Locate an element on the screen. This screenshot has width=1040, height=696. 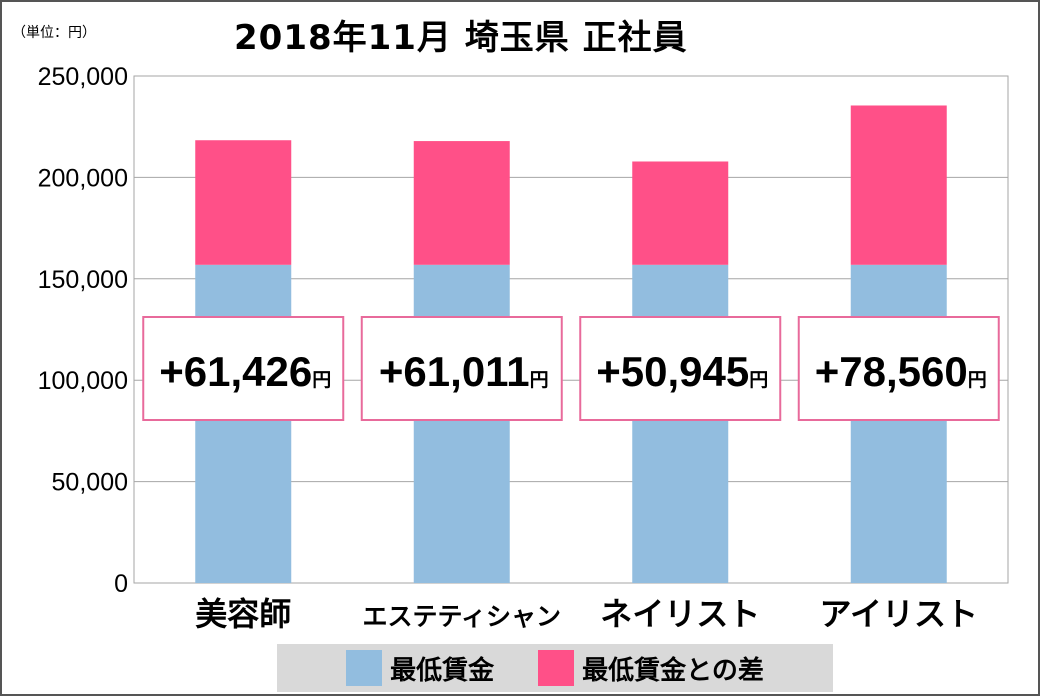
x-axis-categories: 美容師 エステティシャン ネイリスト アイリスト is located at coordinates (586, 614).